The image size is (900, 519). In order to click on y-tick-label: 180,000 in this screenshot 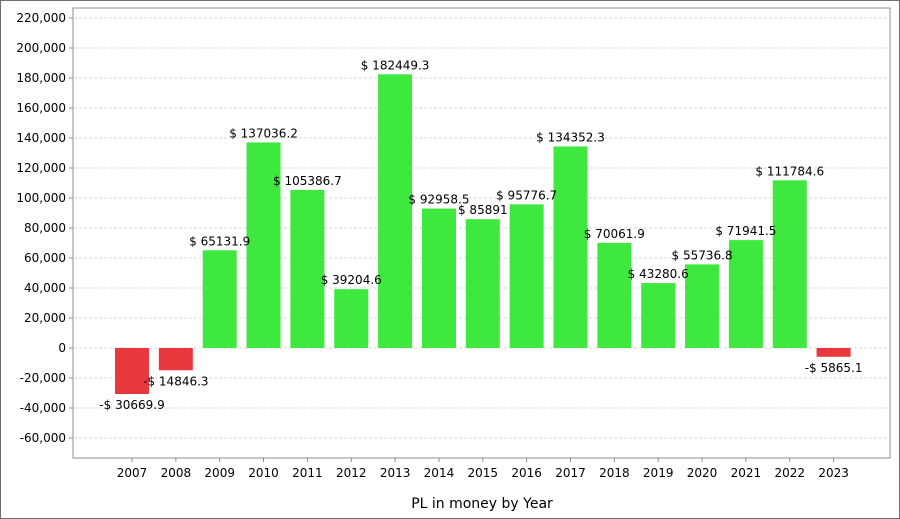, I will do `click(41, 78)`.